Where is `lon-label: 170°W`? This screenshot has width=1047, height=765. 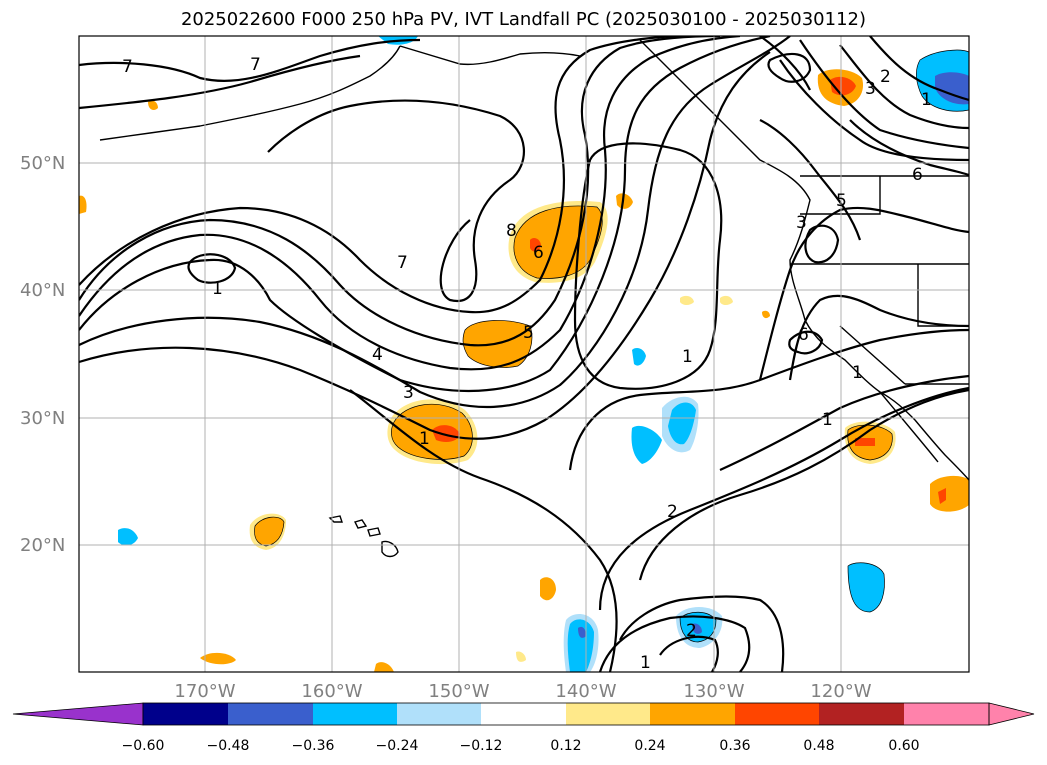
lon-label: 170°W is located at coordinates (204, 691).